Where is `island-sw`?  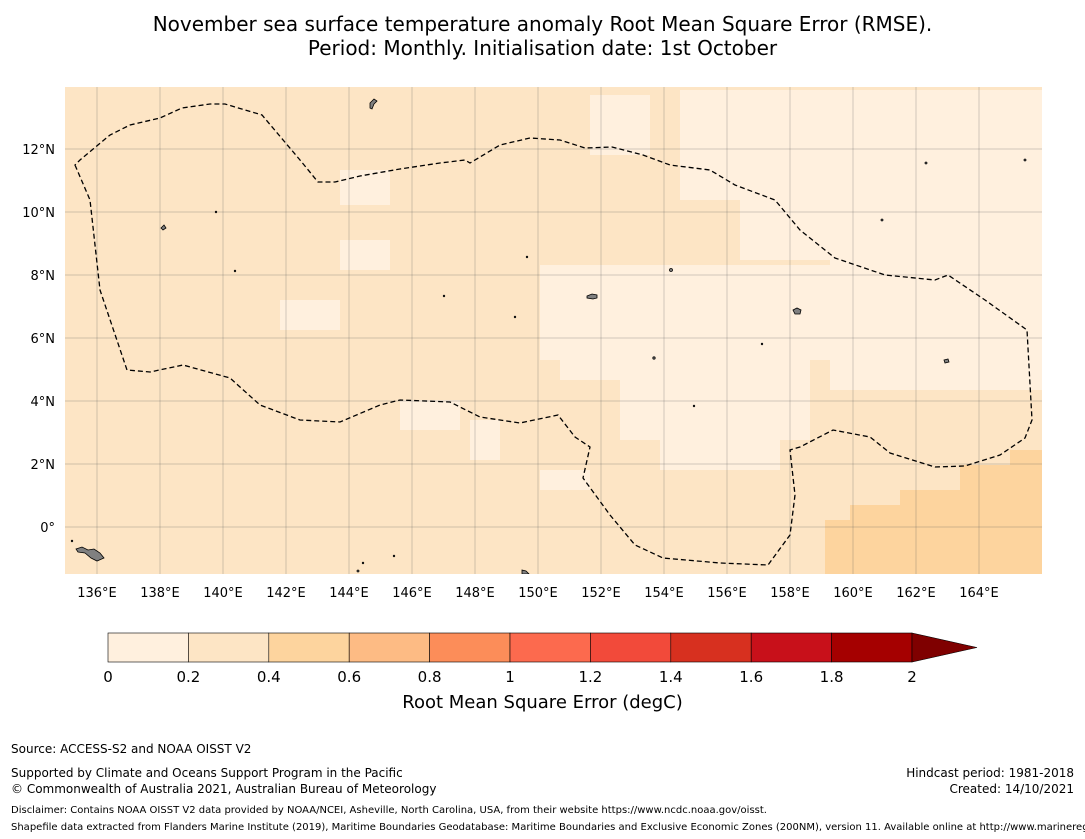 island-sw is located at coordinates (90, 554).